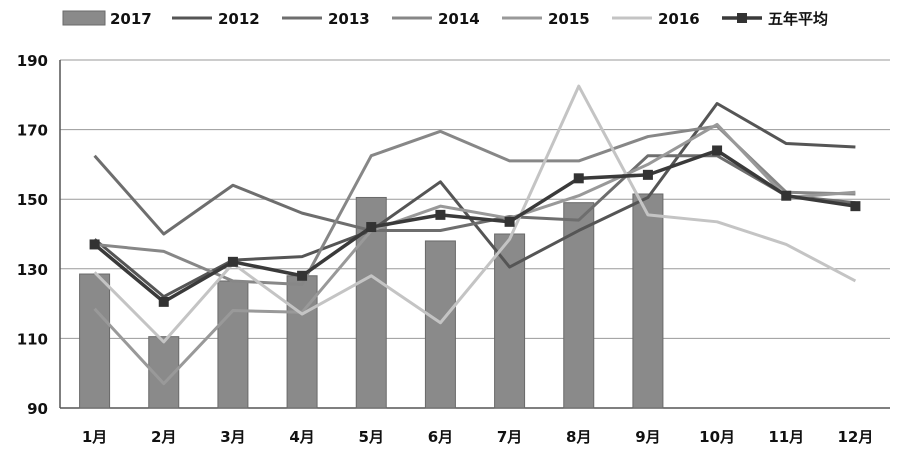 The width and height of the screenshot is (897, 456). I want to click on x-tick-label: 11月, so click(786, 437).